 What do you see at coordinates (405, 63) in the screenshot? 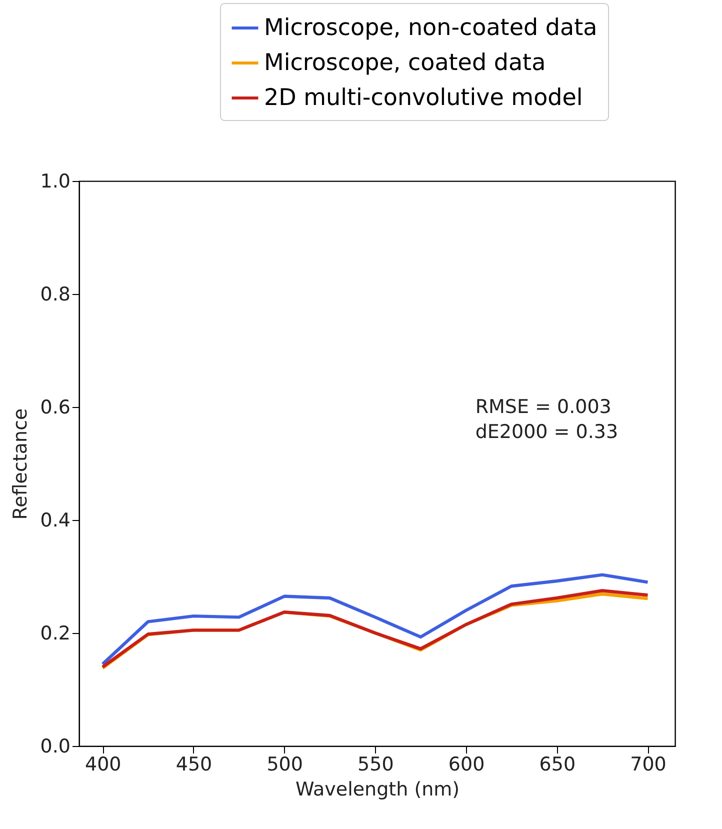
I see `legend-label: Microscope, coated data` at bounding box center [405, 63].